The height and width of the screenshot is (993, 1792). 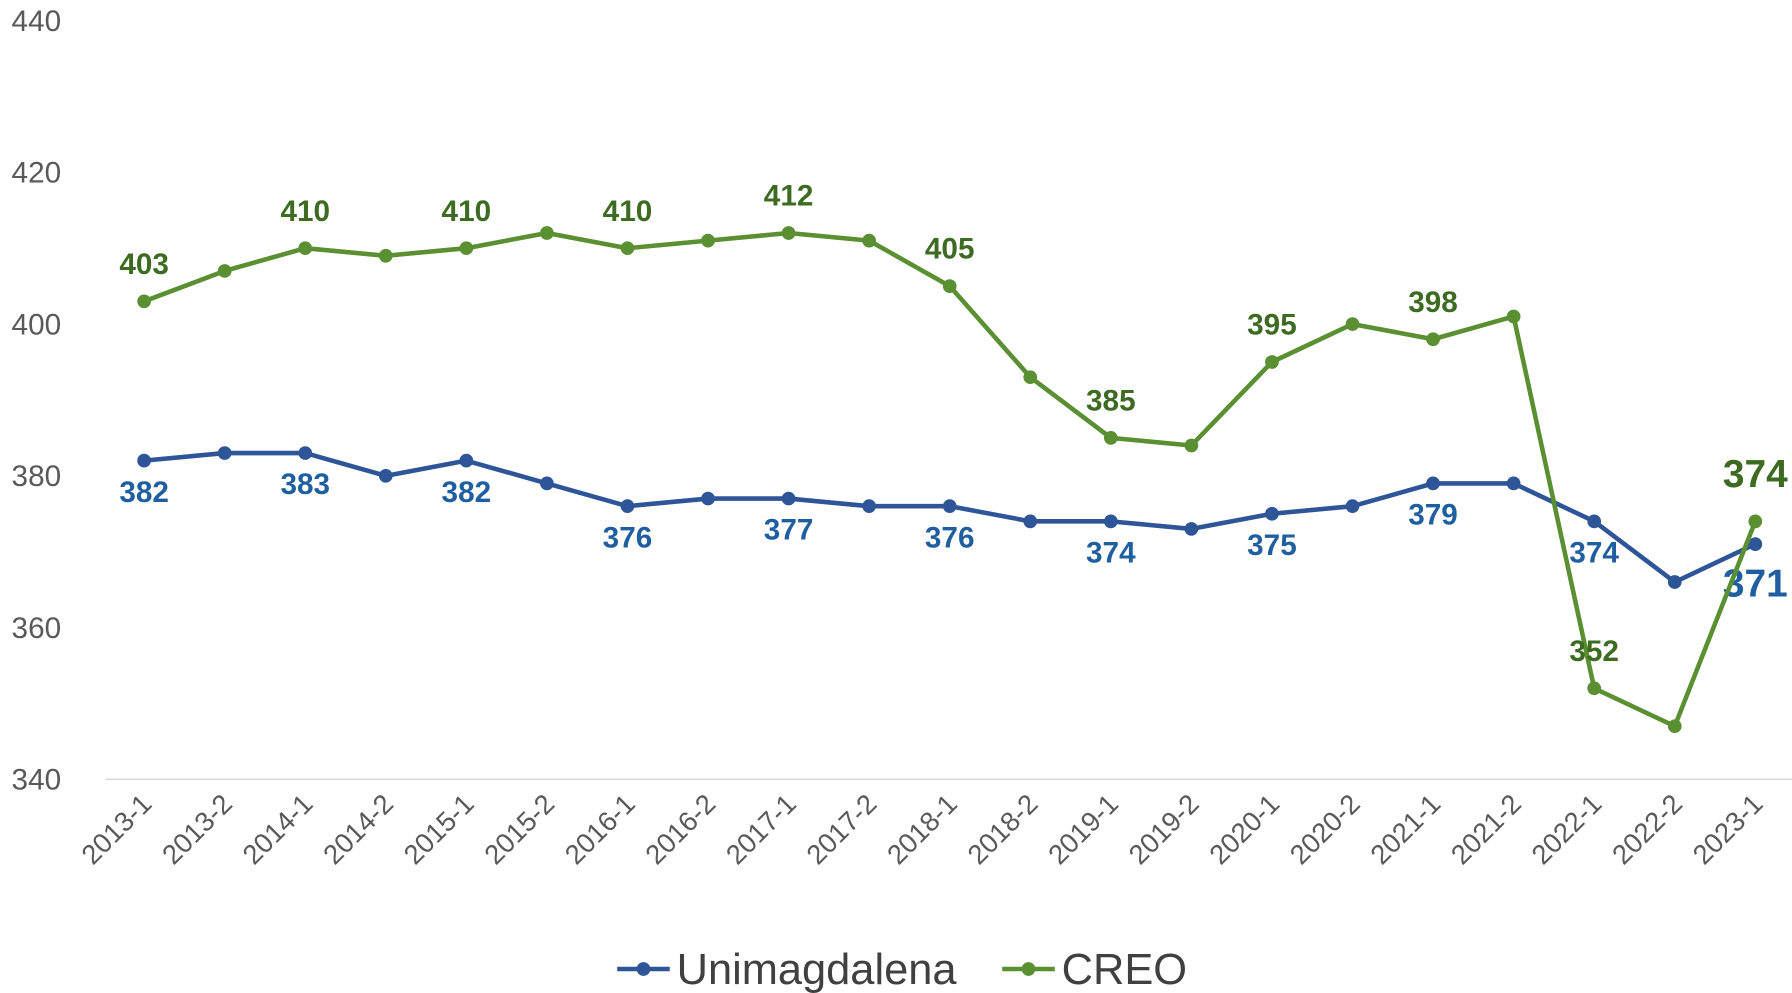 I want to click on legend-label: Unimagdalena, so click(x=817, y=969).